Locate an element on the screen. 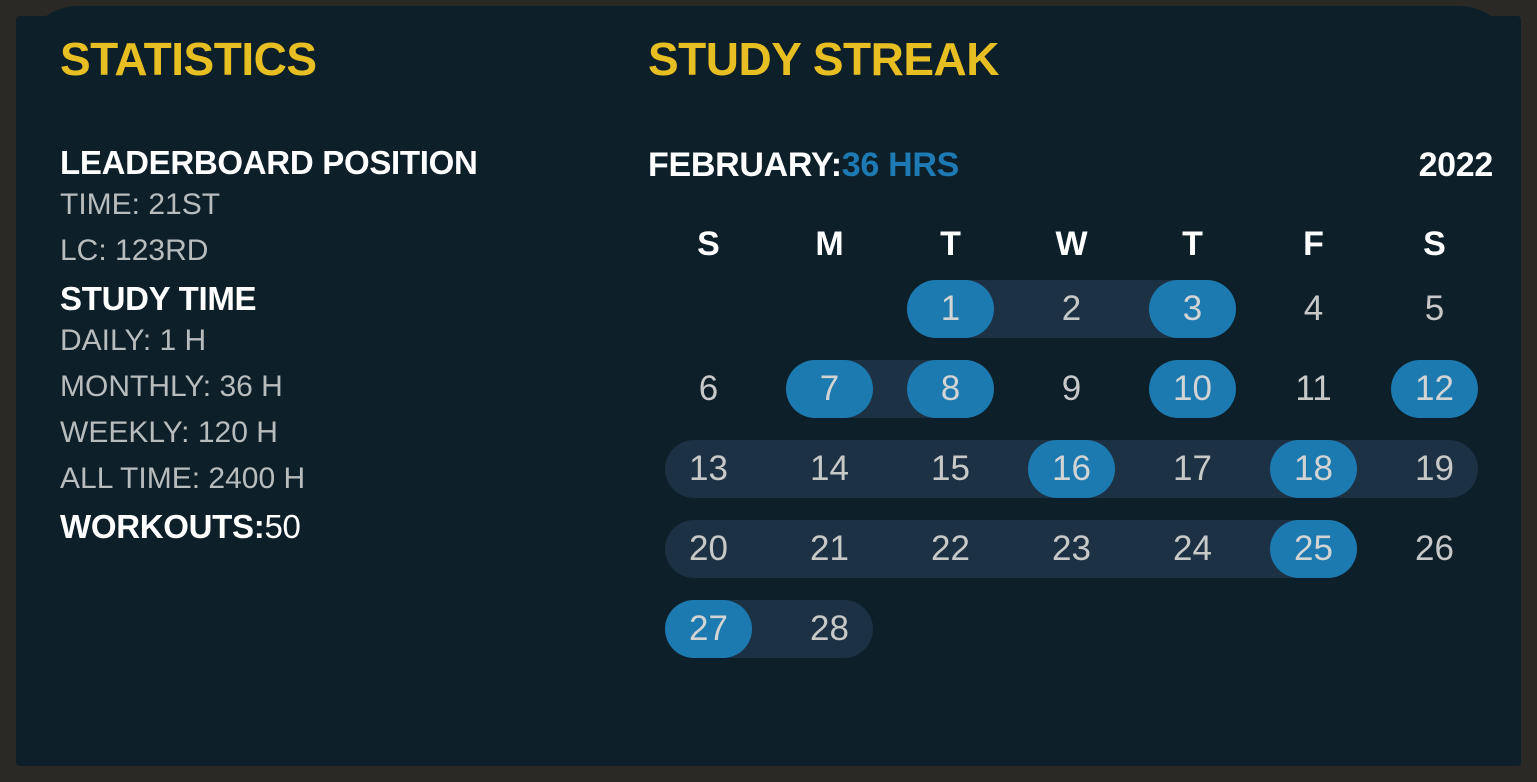 Image resolution: width=1537 pixels, height=782 pixels. calendar-day: 24 is located at coordinates (1192, 549).